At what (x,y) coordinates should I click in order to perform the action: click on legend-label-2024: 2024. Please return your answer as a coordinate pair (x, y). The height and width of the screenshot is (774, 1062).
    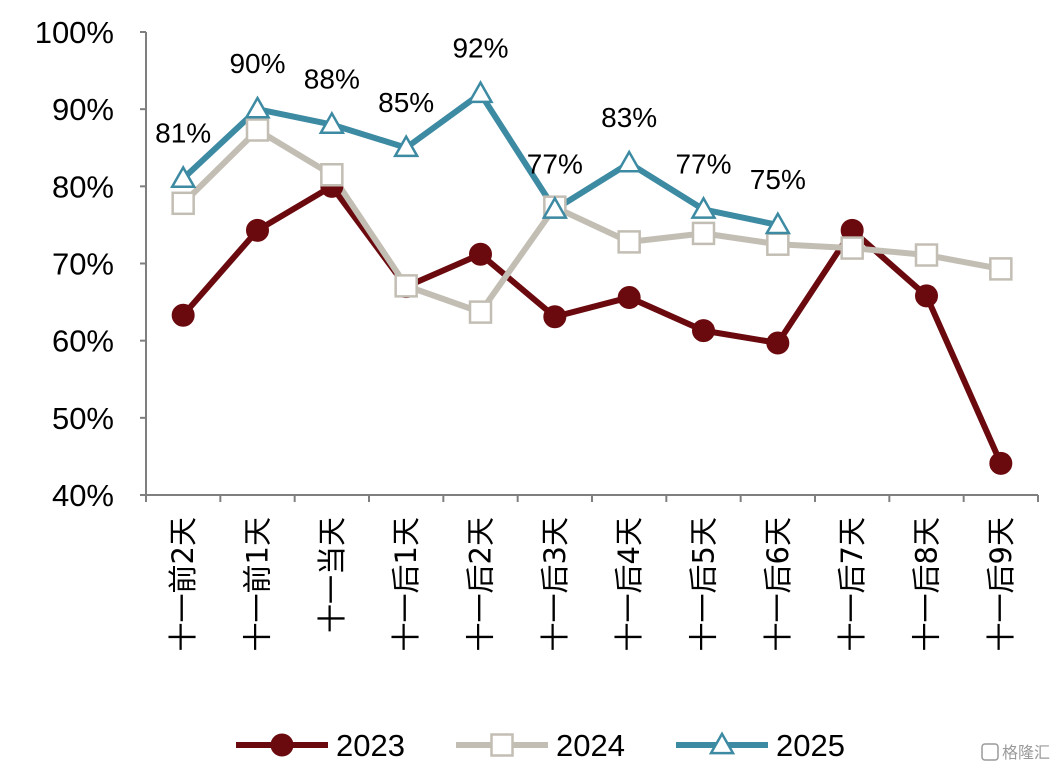
    Looking at the image, I should click on (590, 745).